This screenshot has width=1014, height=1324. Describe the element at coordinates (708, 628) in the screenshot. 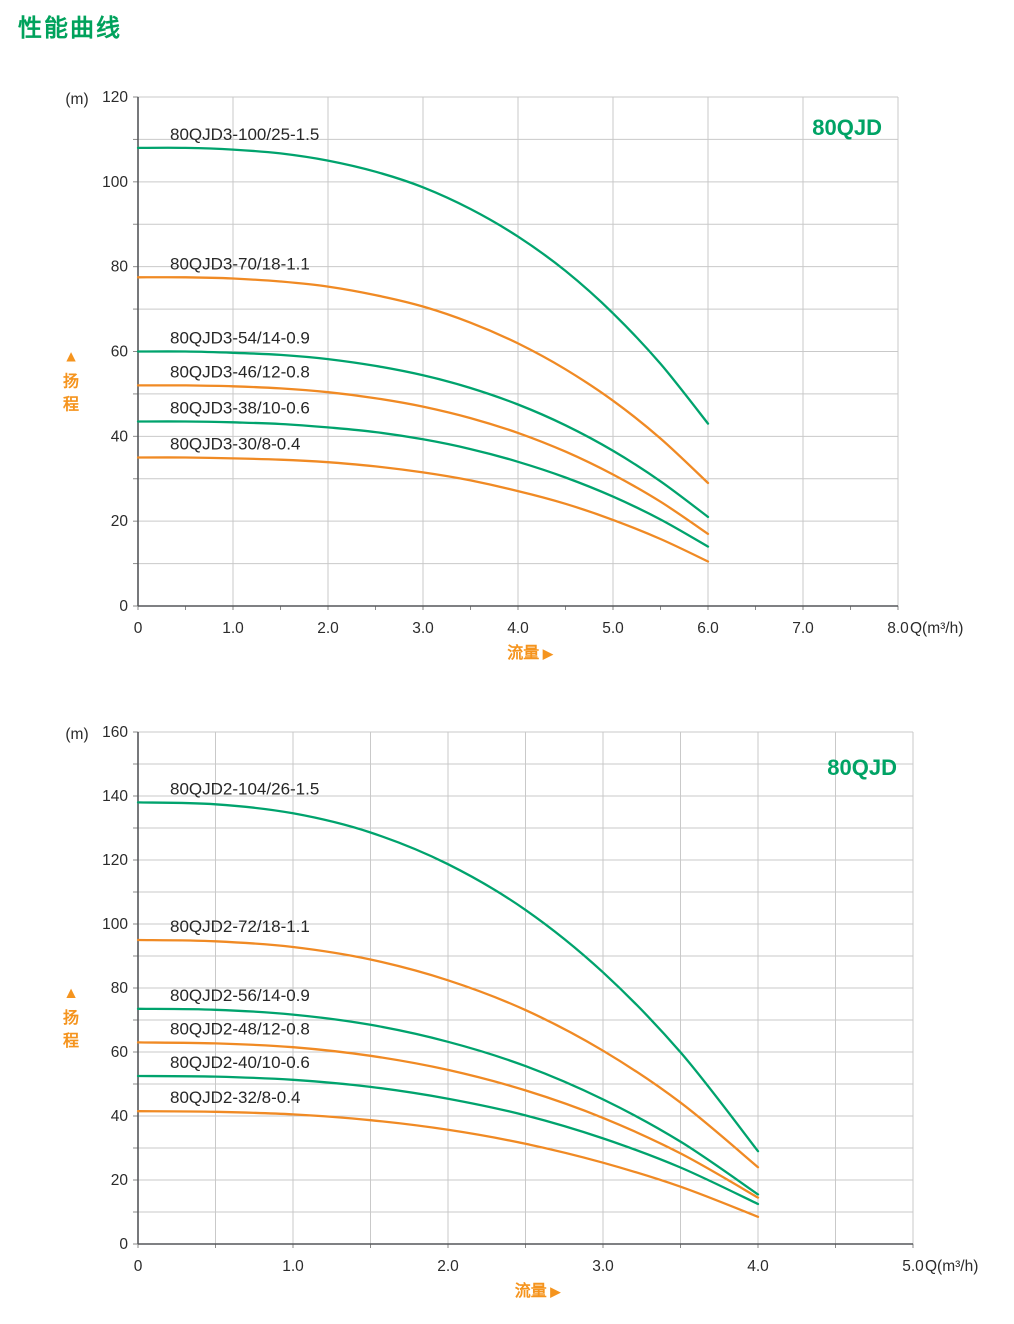

I see `x-tick-label: 6.0` at that location.